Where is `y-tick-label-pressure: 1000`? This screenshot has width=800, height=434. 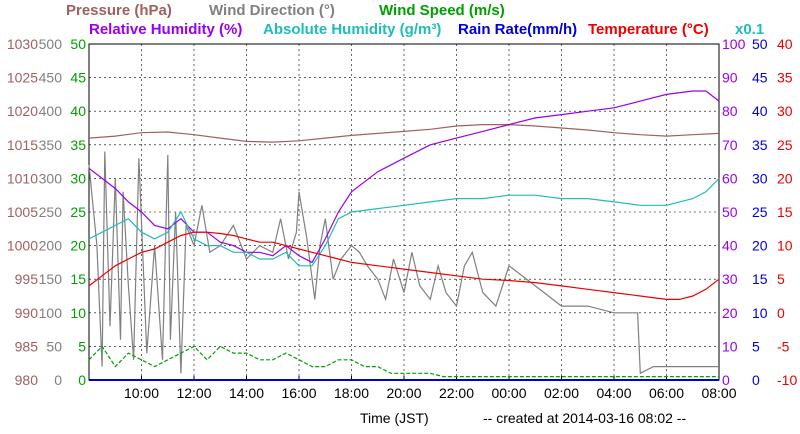
y-tick-label-pressure: 1000 is located at coordinates (22, 246).